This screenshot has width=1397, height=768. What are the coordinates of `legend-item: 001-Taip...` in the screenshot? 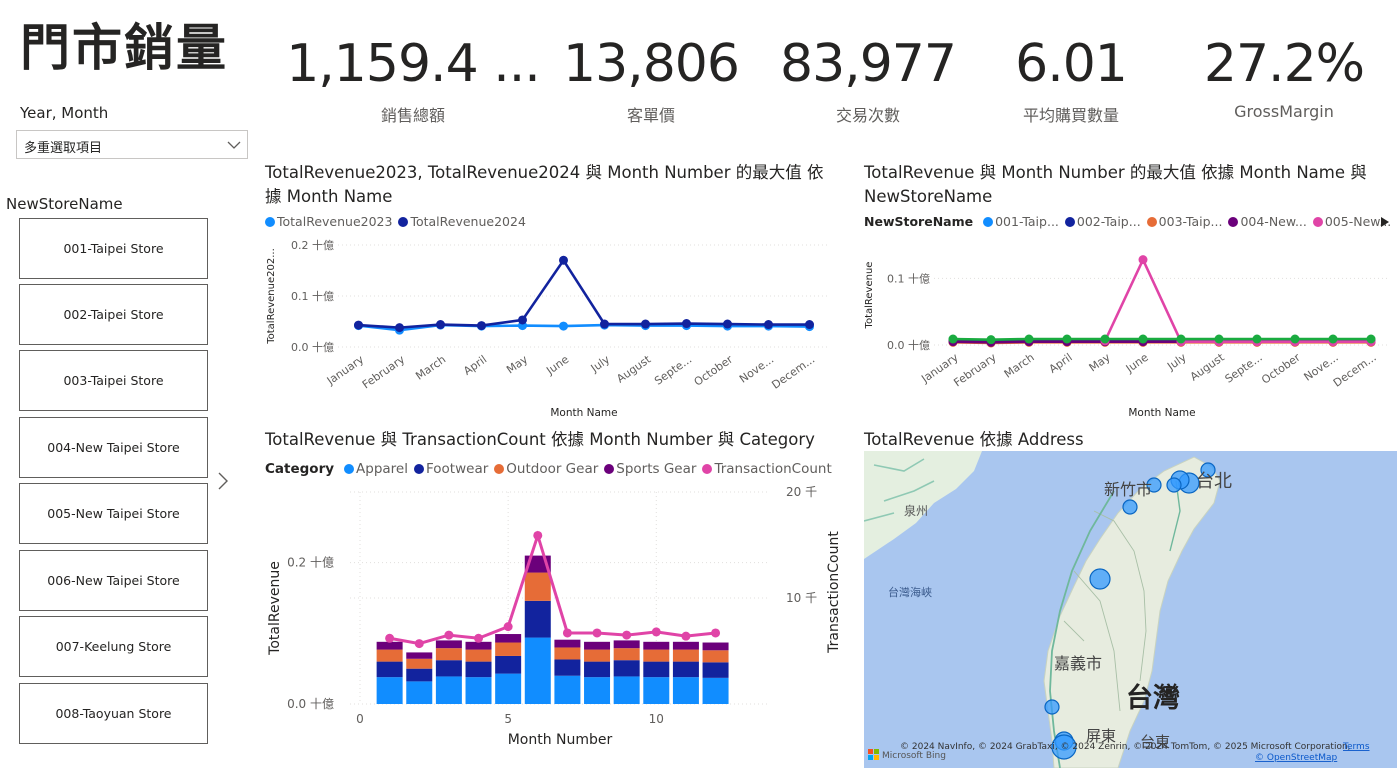 It's located at (1021, 221).